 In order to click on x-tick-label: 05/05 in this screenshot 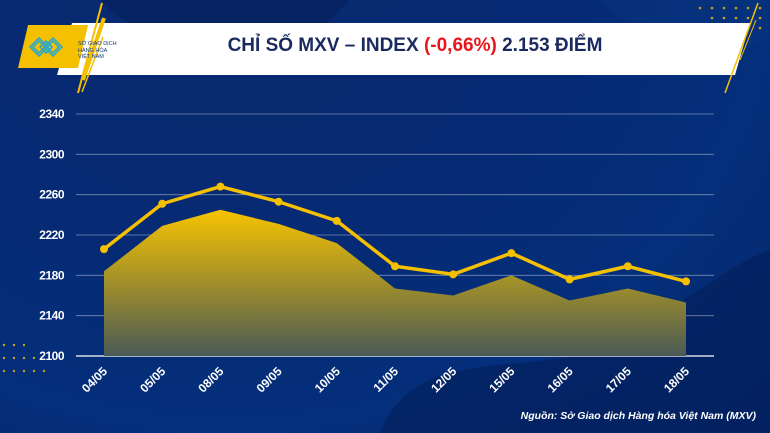, I will do `click(152, 379)`.